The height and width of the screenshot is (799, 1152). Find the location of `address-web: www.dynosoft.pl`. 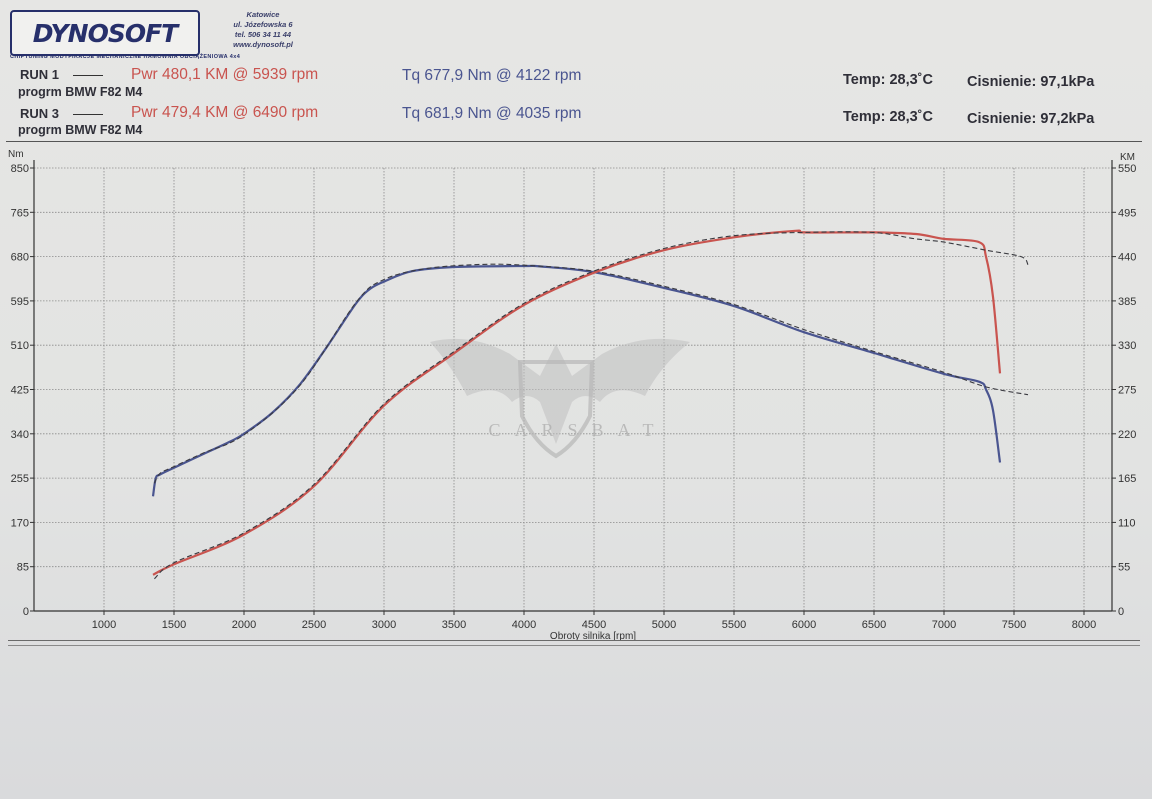

address-web: www.dynosoft.pl is located at coordinates (263, 44).